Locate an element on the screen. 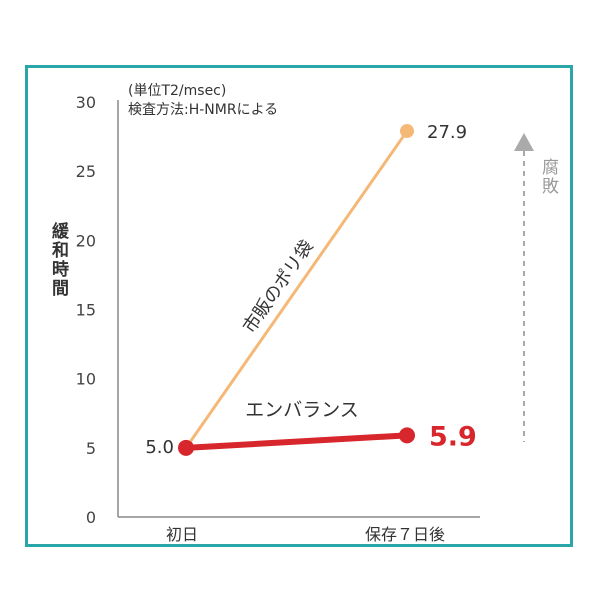 The width and height of the screenshot is (600, 600). y-tick-label: 10 is located at coordinates (86, 379).